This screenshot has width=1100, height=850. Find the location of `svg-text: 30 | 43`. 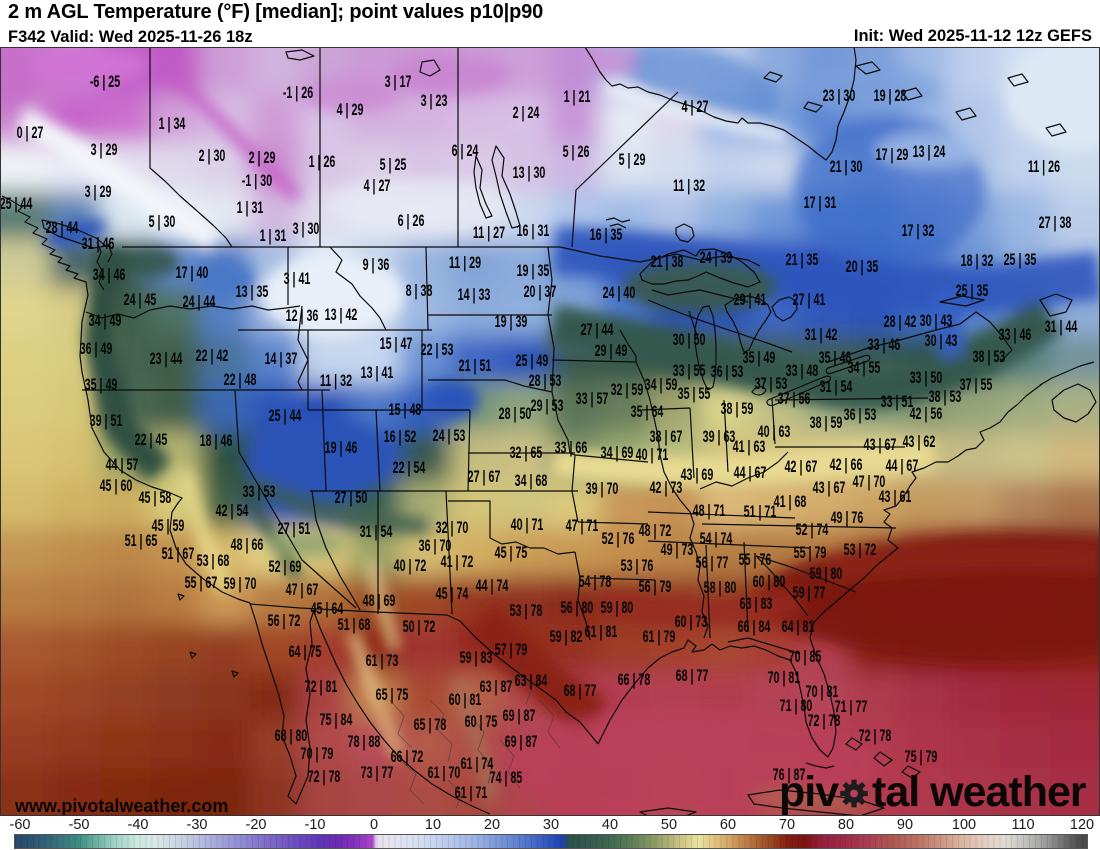

svg-text: 30 | 43 is located at coordinates (936, 321).